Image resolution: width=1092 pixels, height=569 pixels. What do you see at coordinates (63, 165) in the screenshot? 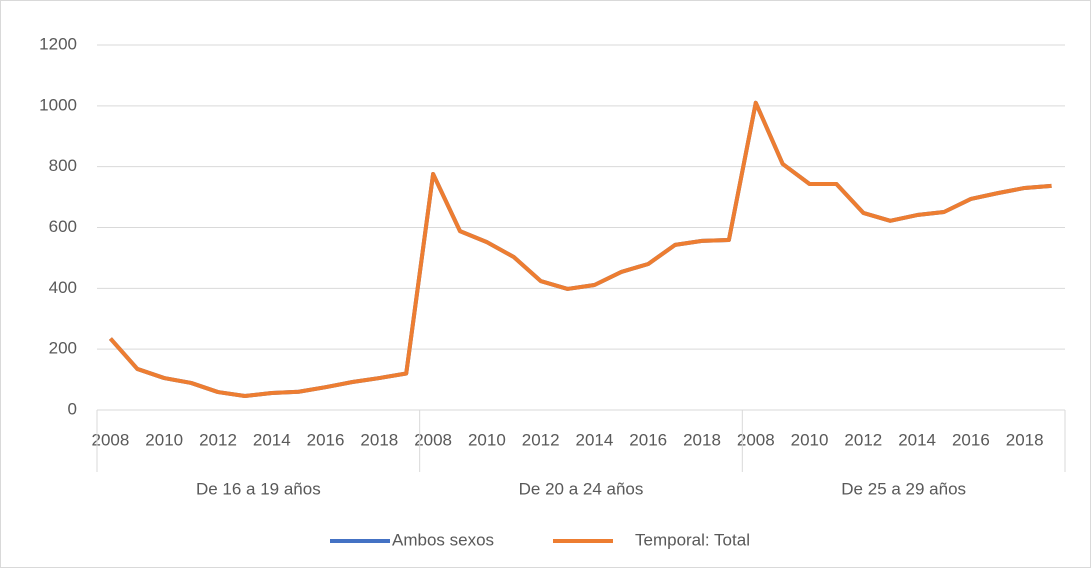
I see `y-tick-label: 800` at bounding box center [63, 165].